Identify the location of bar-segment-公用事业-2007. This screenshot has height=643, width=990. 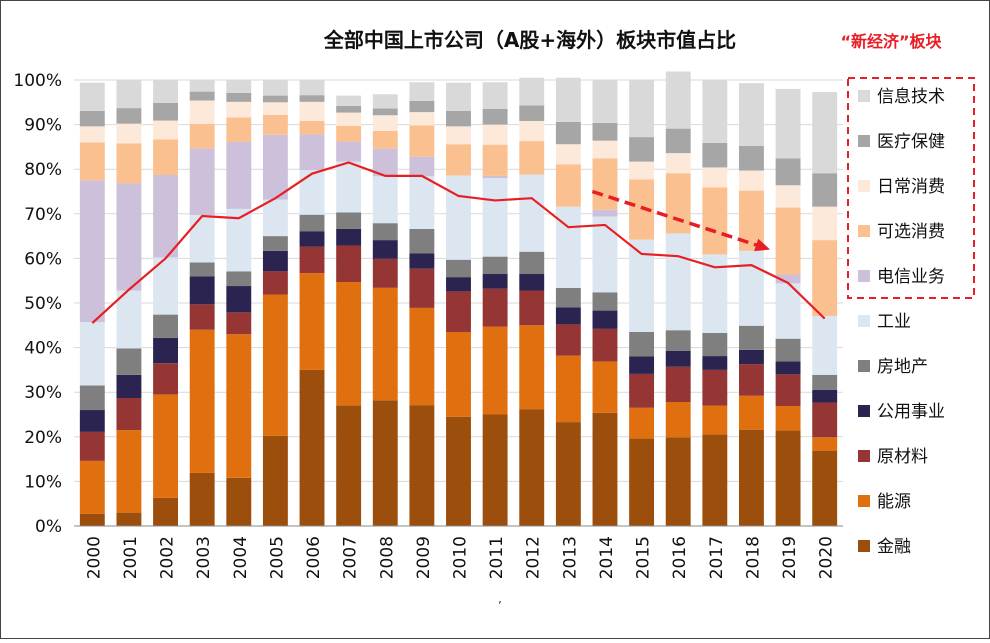
(349, 237).